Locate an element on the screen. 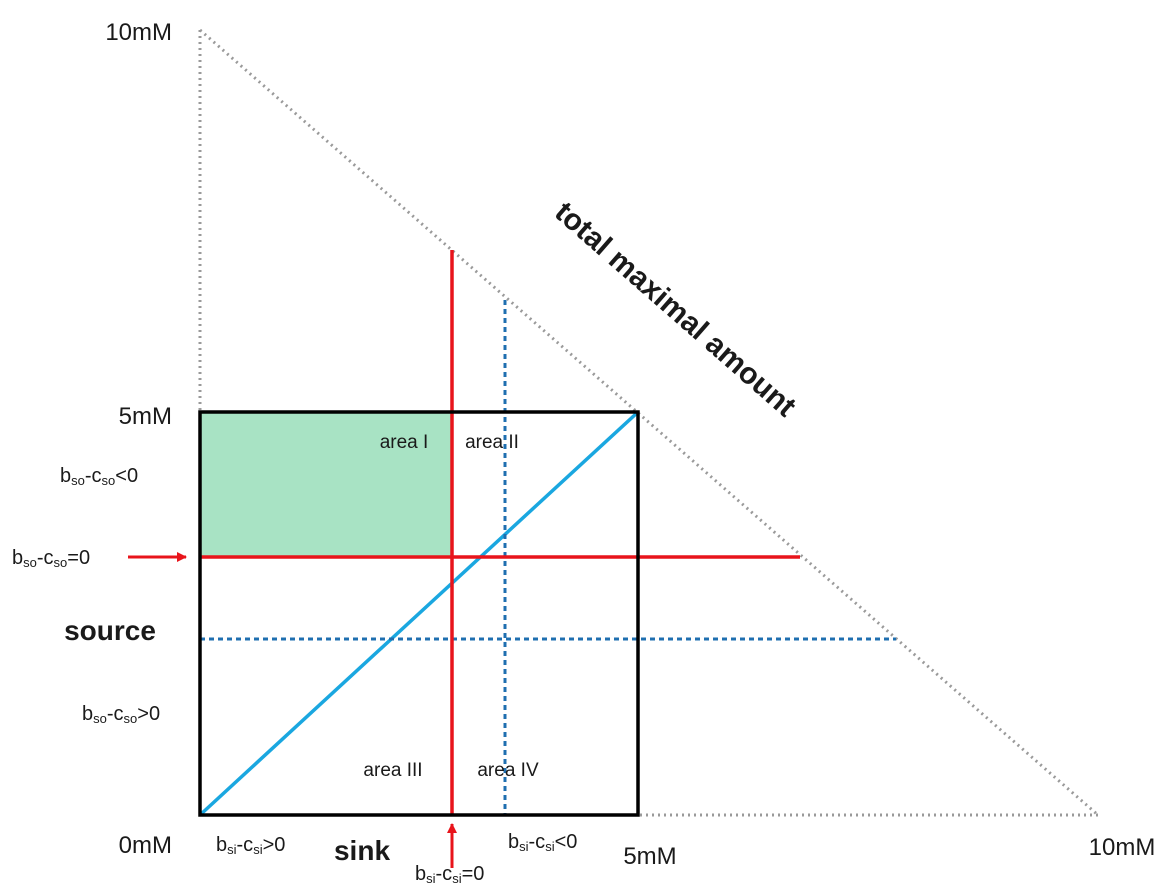  area-three-label: area III is located at coordinates (392, 770).